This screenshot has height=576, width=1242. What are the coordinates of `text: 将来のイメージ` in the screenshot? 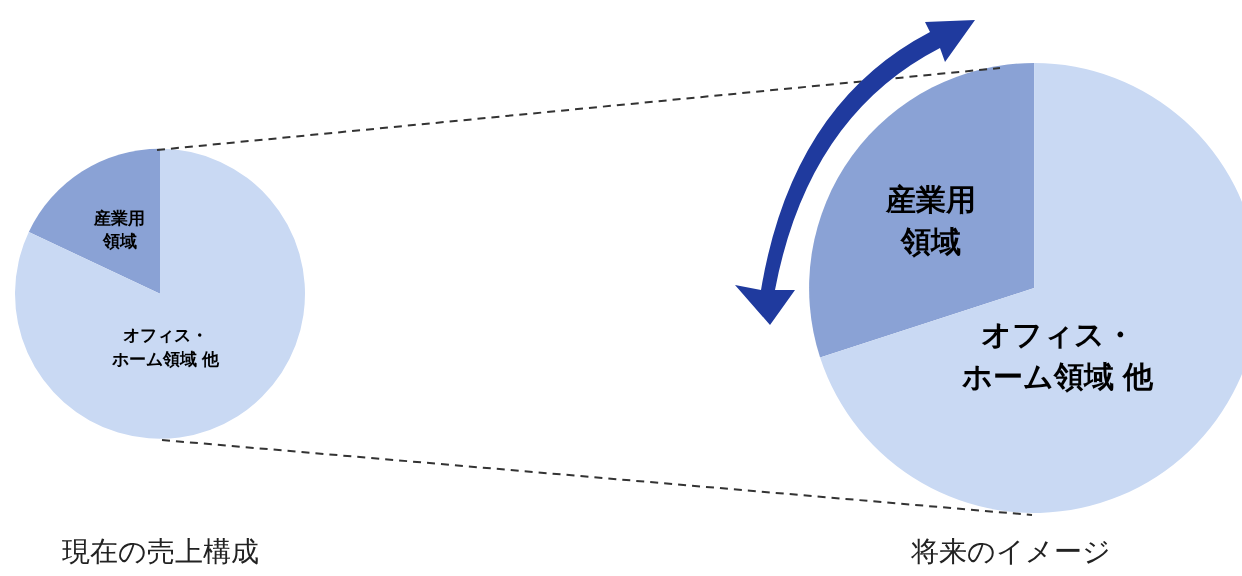 It's located at (1010, 551).